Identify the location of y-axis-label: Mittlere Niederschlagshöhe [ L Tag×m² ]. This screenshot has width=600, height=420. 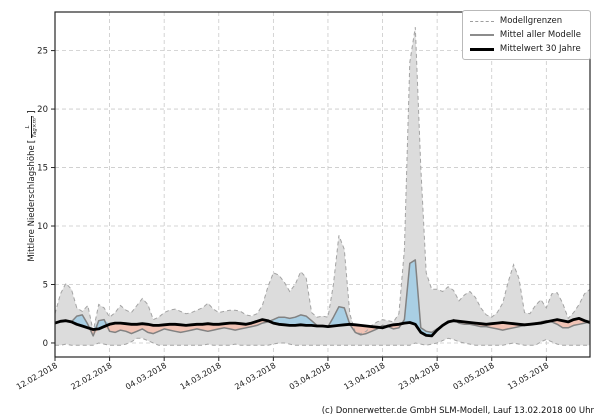
(32, 186).